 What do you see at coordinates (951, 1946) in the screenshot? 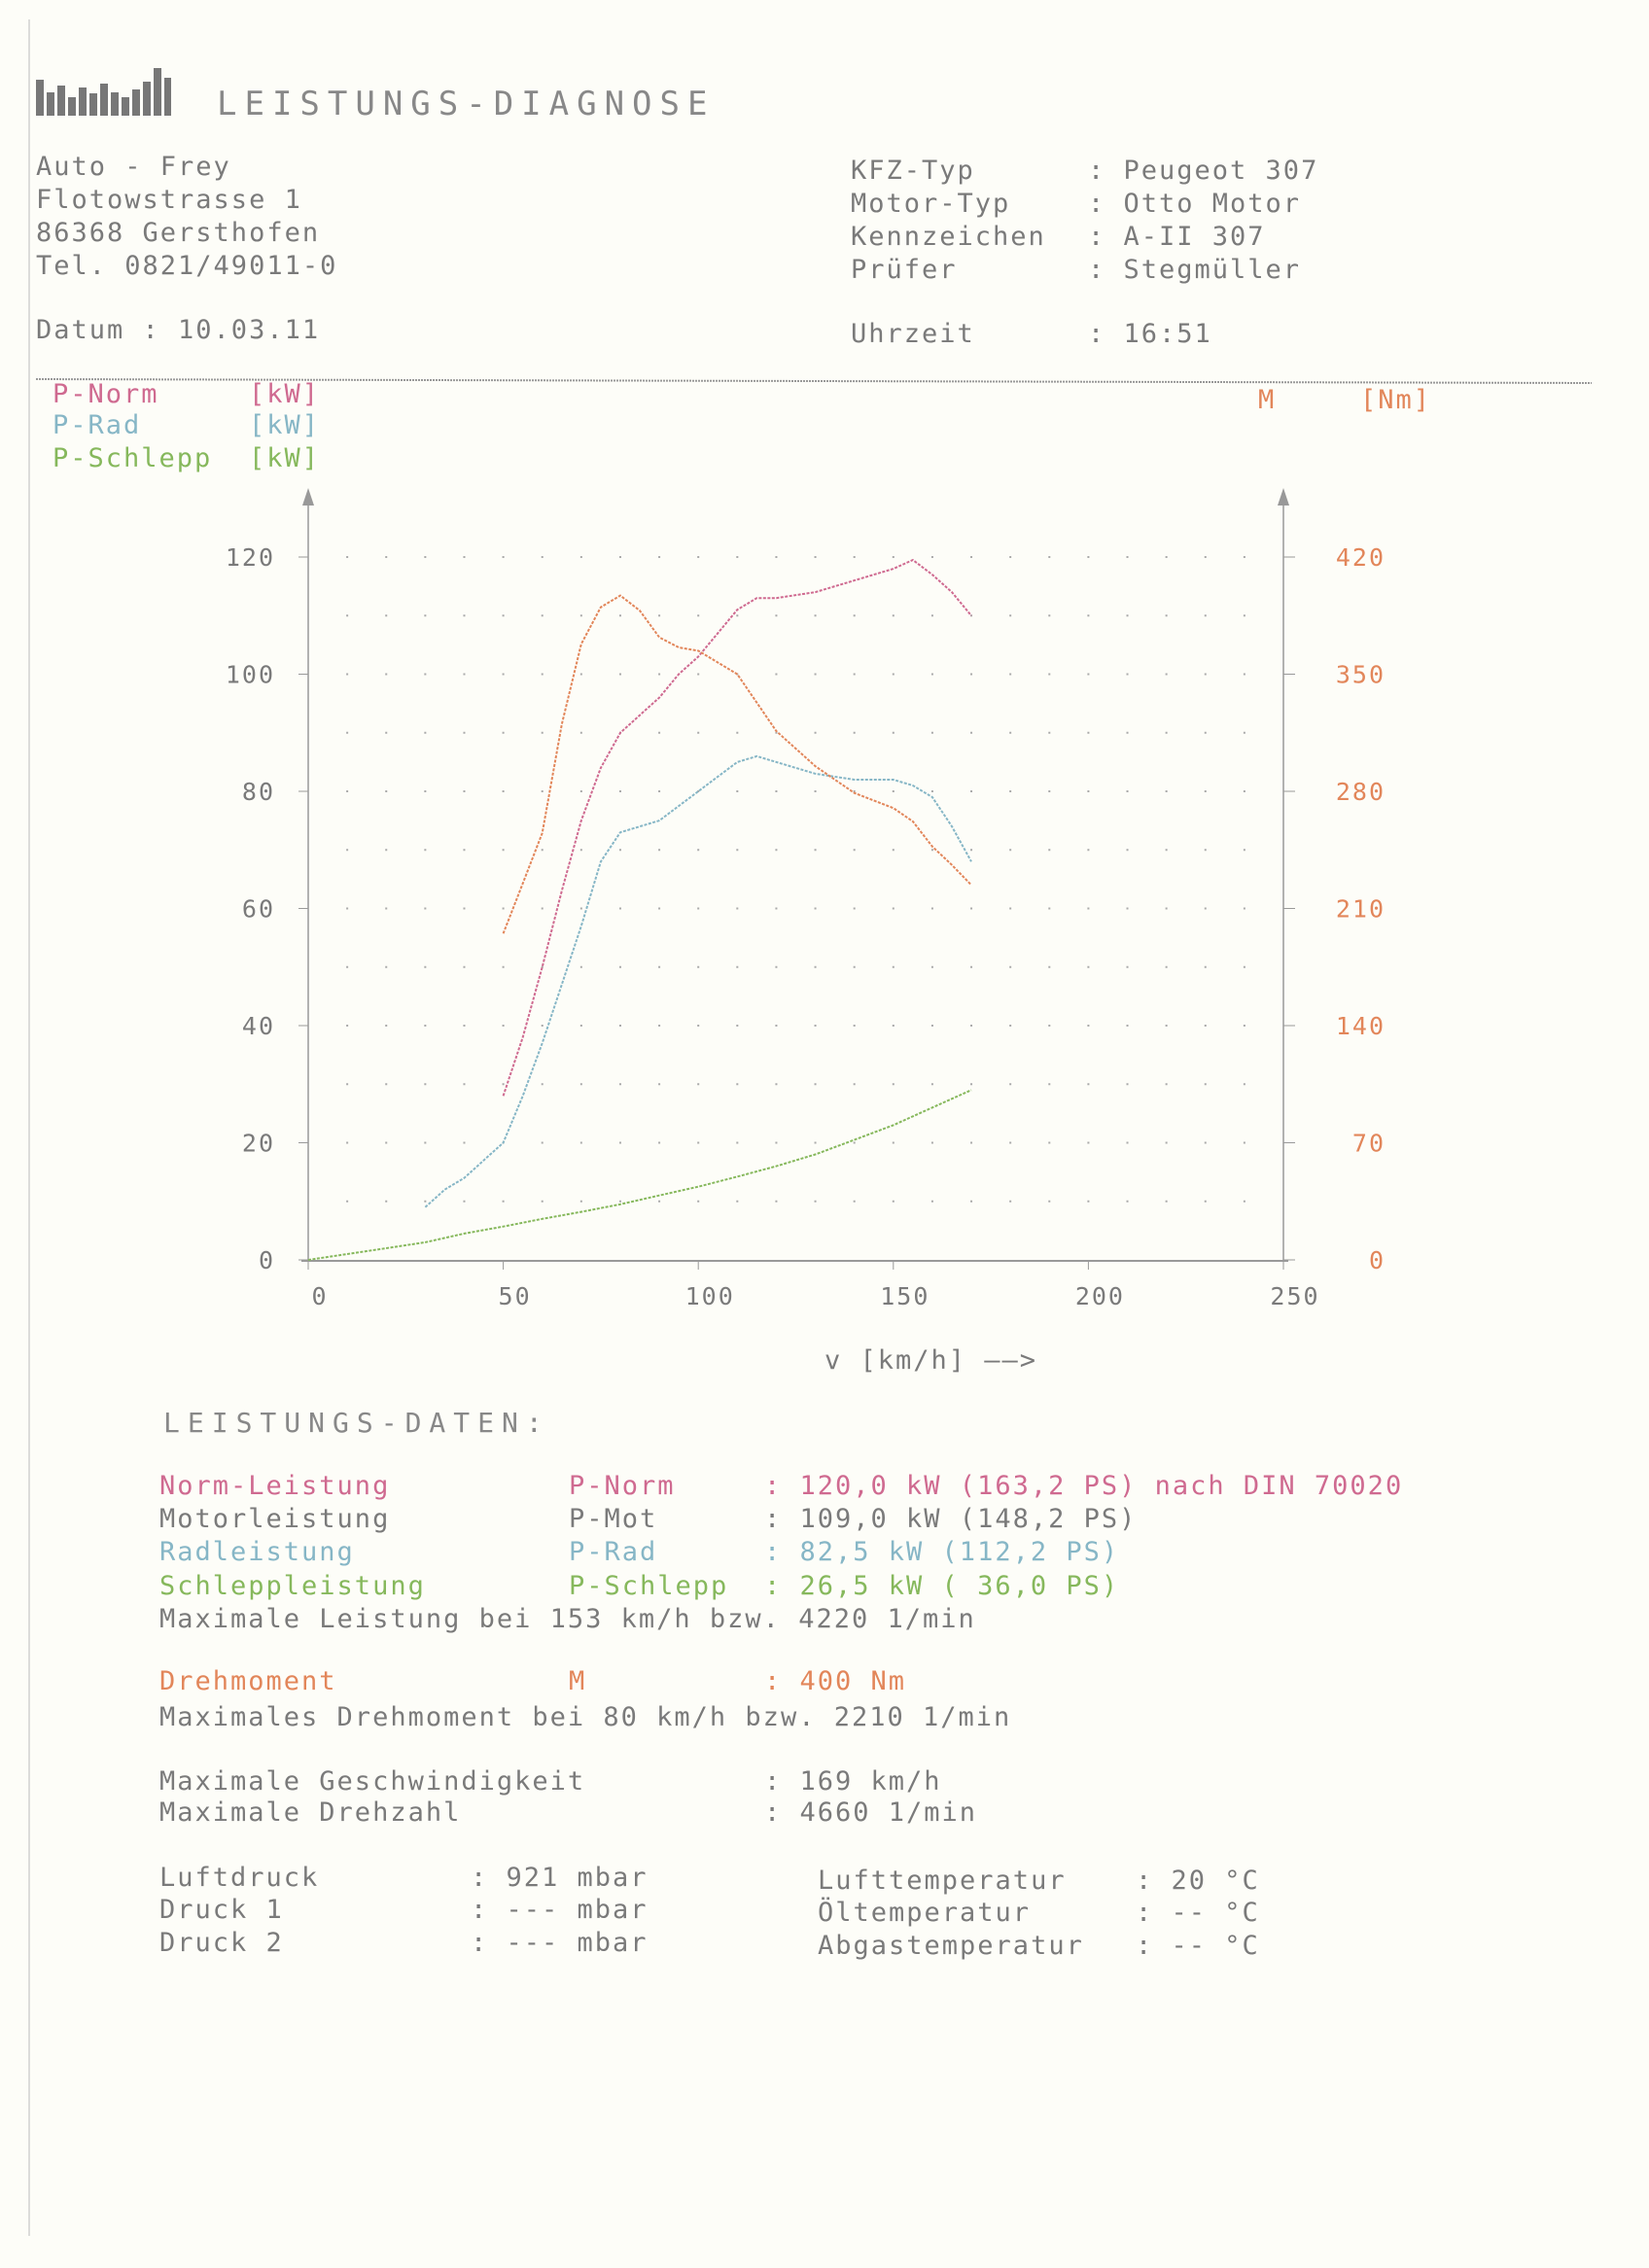
I see `ambient-label: Abgastemperatur` at bounding box center [951, 1946].